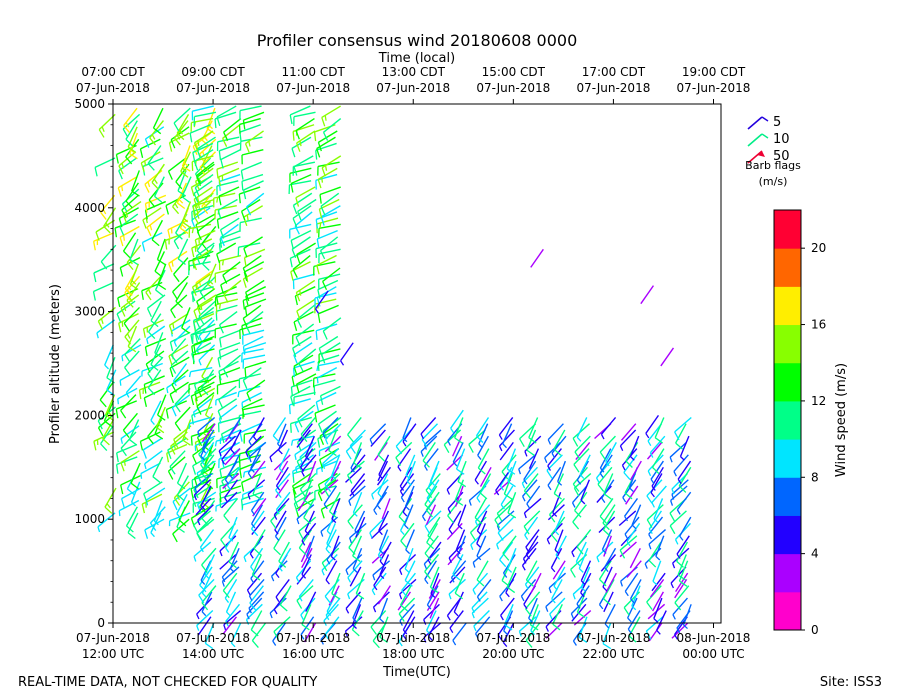  Describe the element at coordinates (787, 611) in the screenshot. I see `colorbar-segment` at that location.